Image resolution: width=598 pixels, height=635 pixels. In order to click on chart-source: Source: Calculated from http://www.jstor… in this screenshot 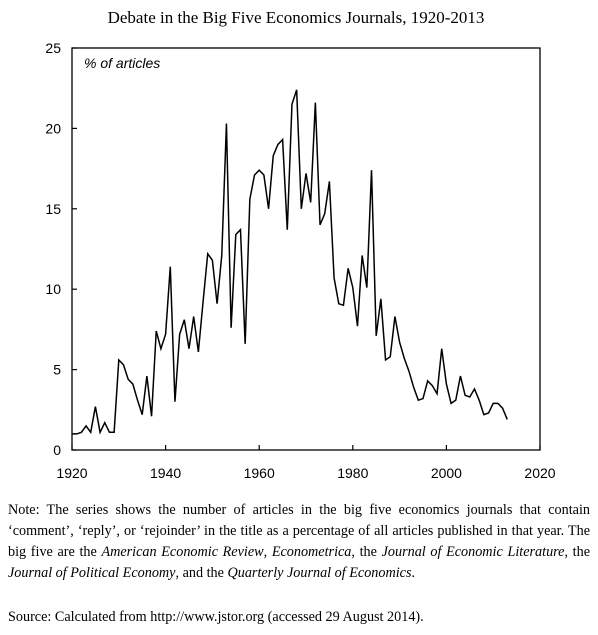, I will do `click(216, 617)`.